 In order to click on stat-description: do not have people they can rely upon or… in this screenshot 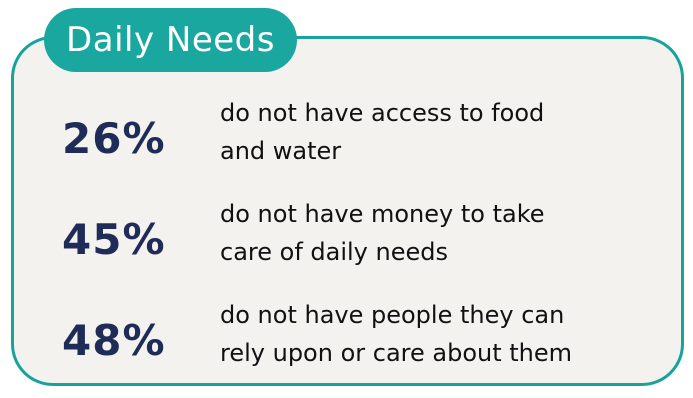, I will do `click(450, 334)`.